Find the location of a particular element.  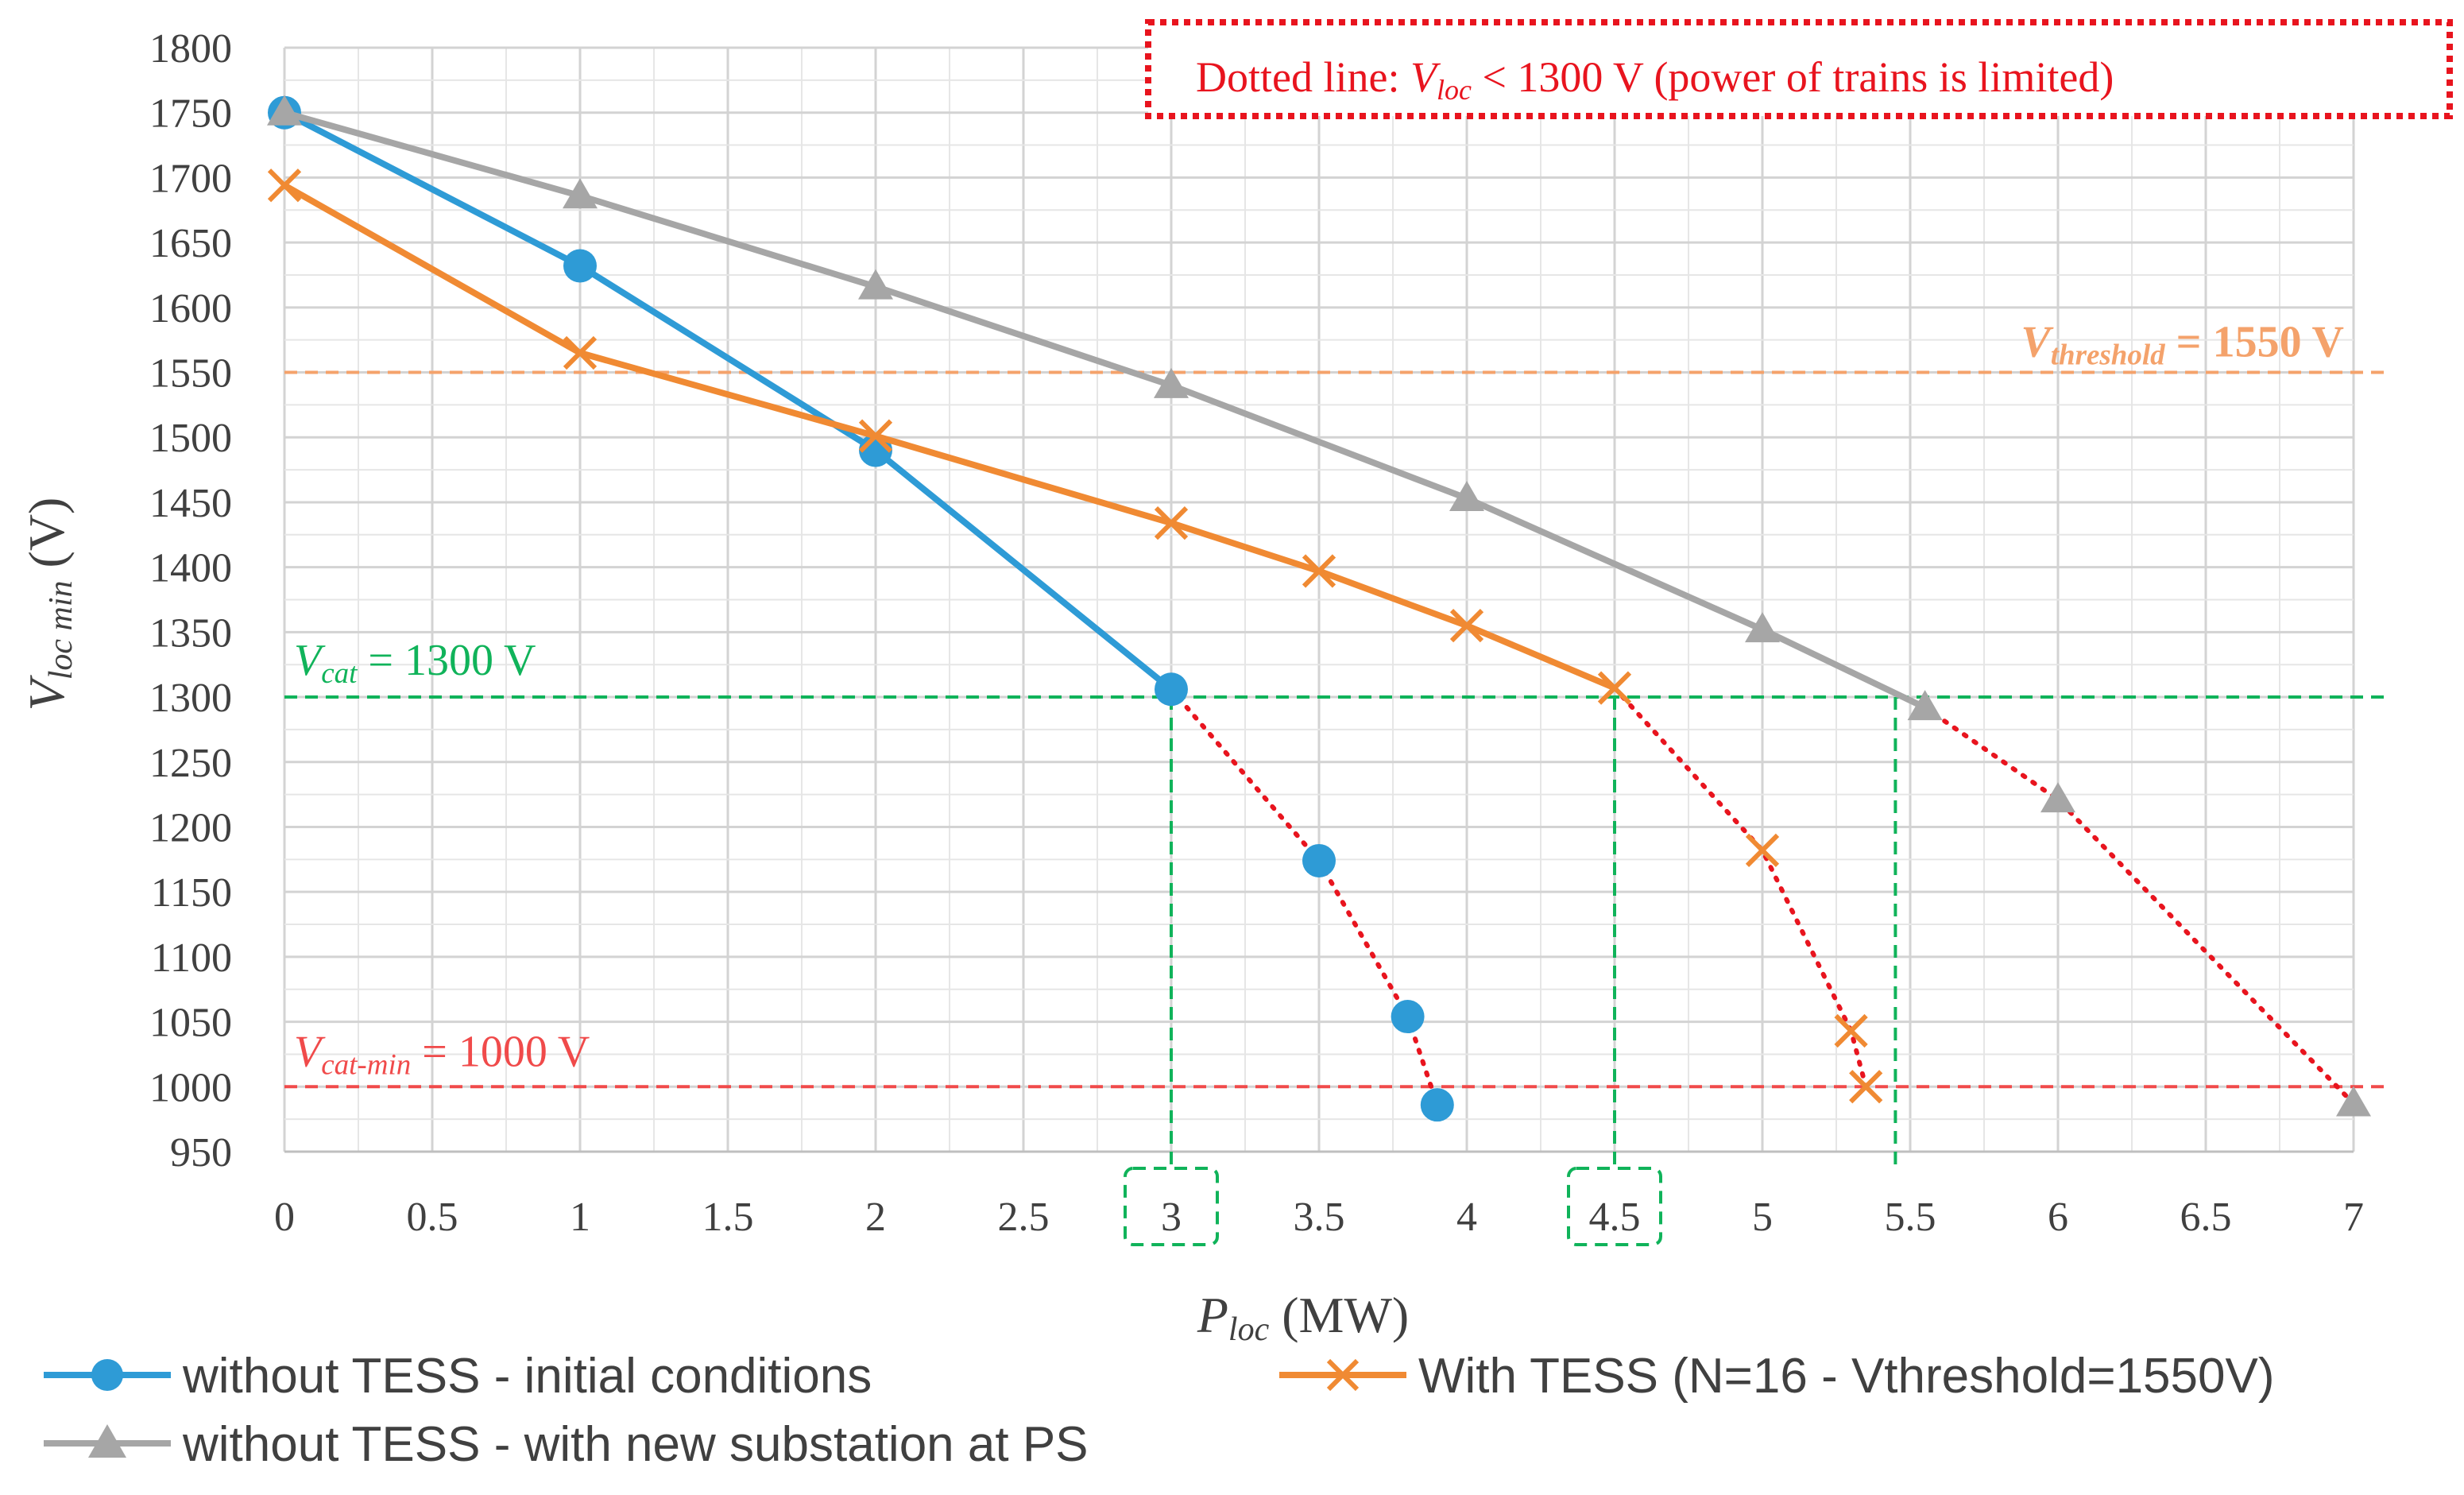

circle-marker-icon is located at coordinates (107, 1375).